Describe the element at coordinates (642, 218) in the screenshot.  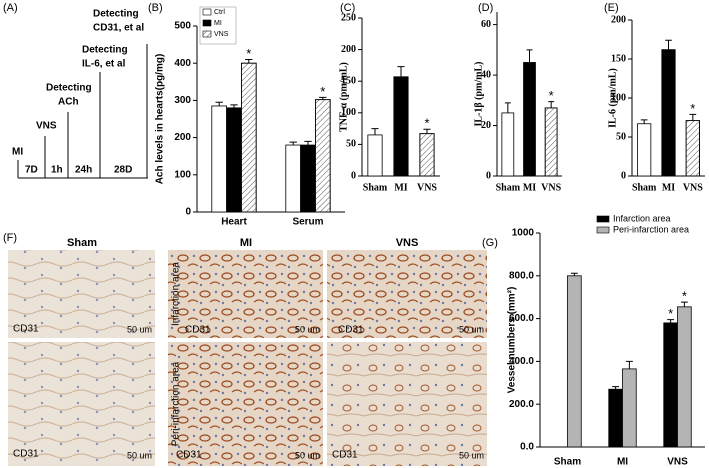
I see `legend-label: Infarction area` at that location.